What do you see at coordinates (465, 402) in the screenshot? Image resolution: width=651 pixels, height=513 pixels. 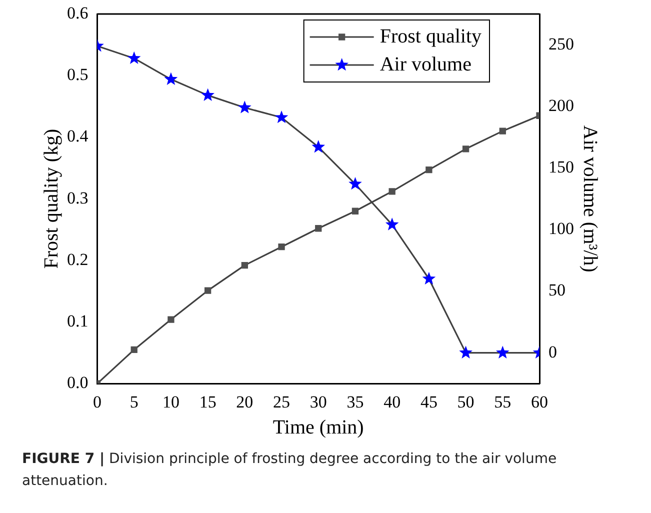 I see `x-tick-label: 50` at bounding box center [465, 402].